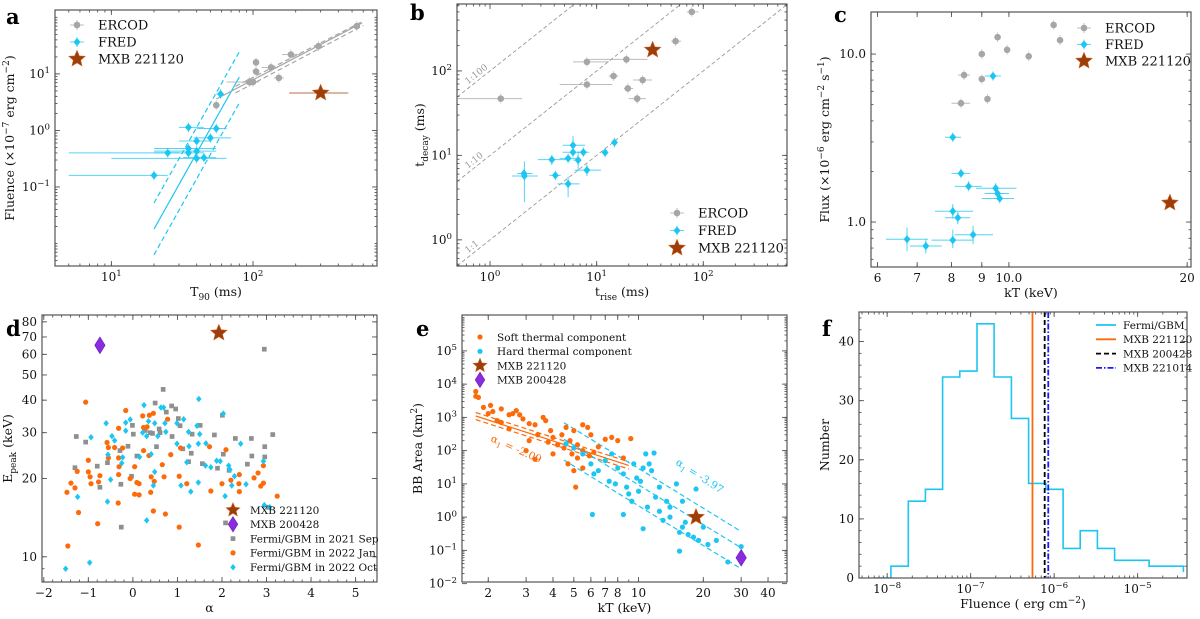  What do you see at coordinates (441, 70) in the screenshot?
I see `y-tick-label: 10²` at bounding box center [441, 70].